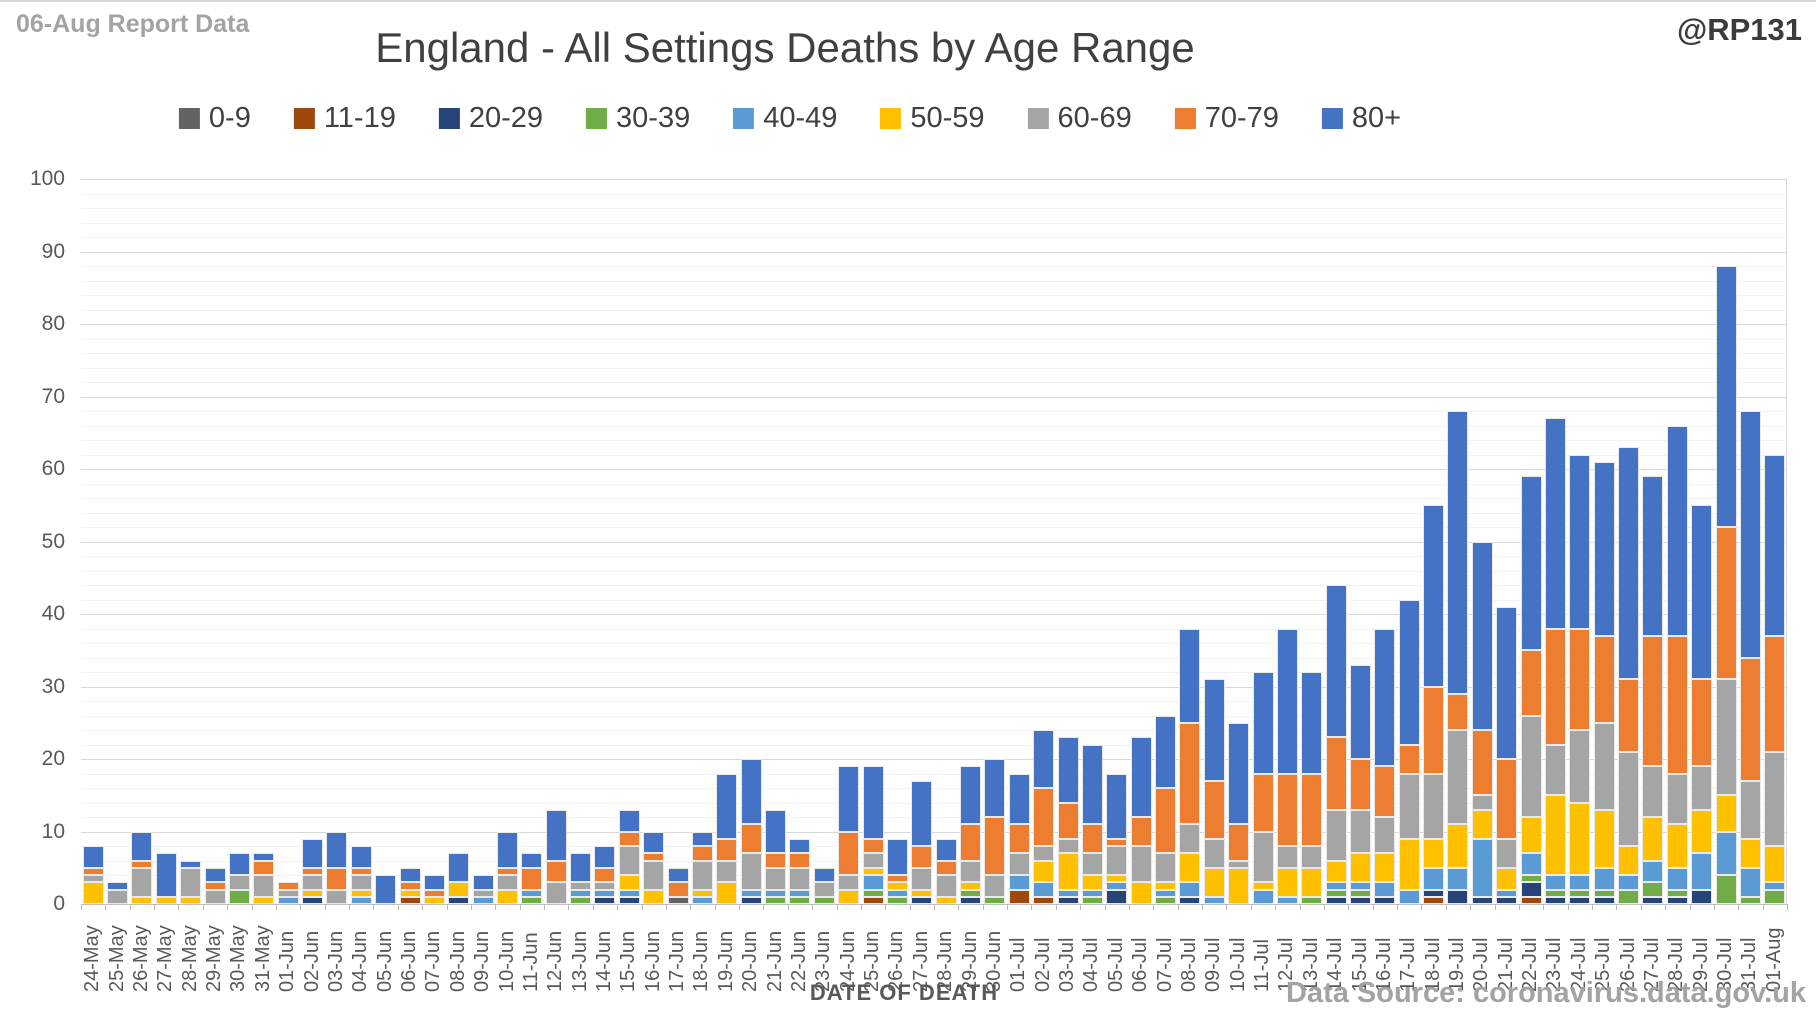 Image resolution: width=1816 pixels, height=1022 pixels. What do you see at coordinates (482, 961) in the screenshot?
I see `x-axis-label-09-Jun: 09-Jun` at bounding box center [482, 961].